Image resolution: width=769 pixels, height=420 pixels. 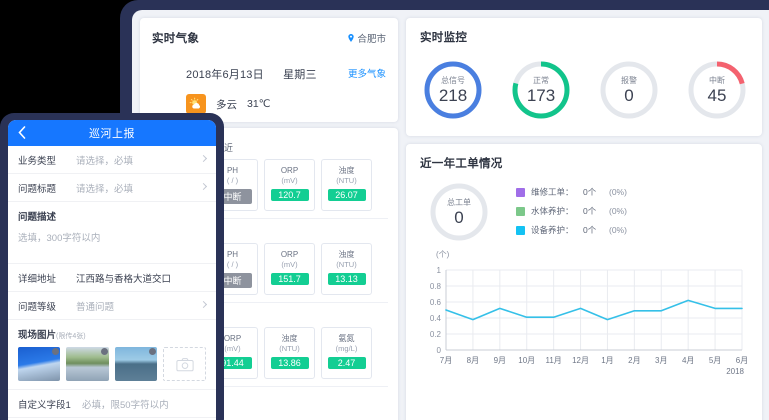 I want to click on more-weather-link: 更多气象, so click(x=366, y=74).